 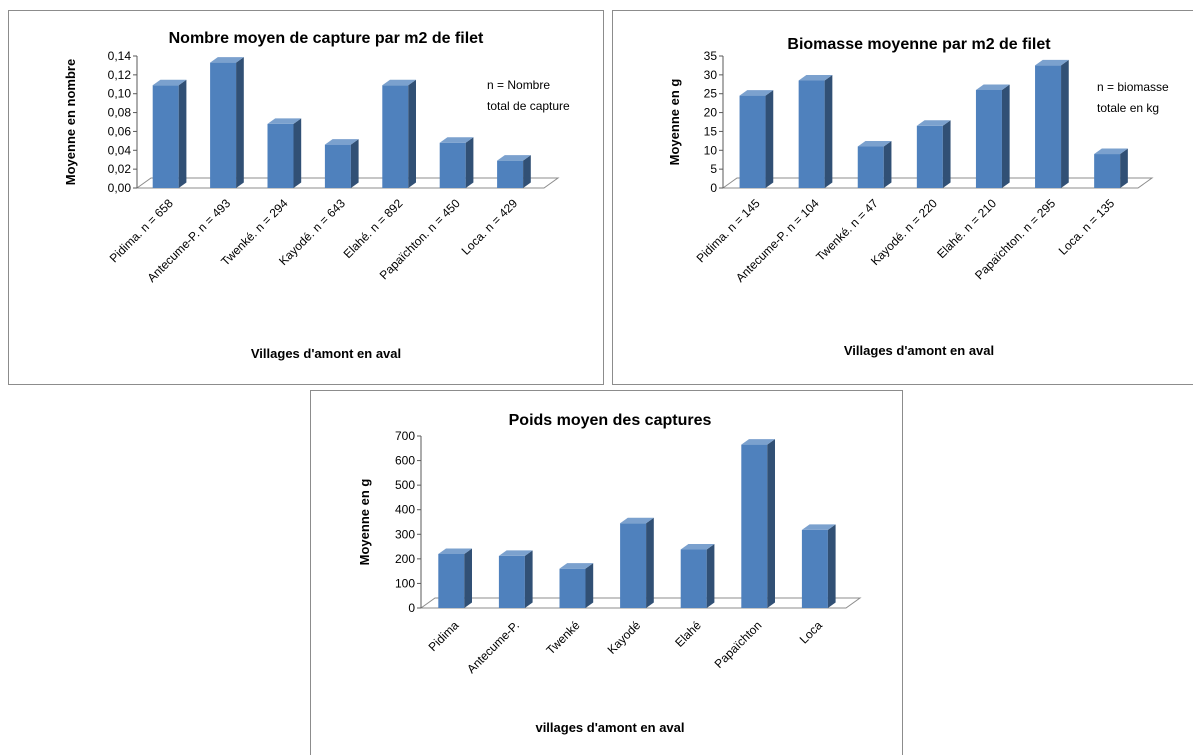 I want to click on y-axis-label: Moyenne en nombre, so click(x=70, y=122).